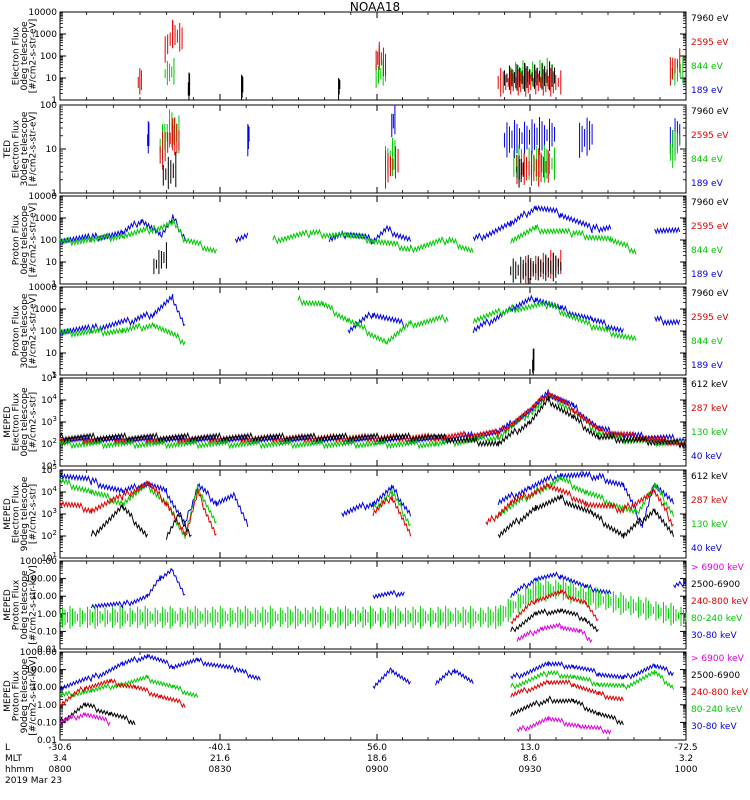 This screenshot has width=750, height=800. I want to click on legend-entry: 30-80 keV, so click(714, 636).